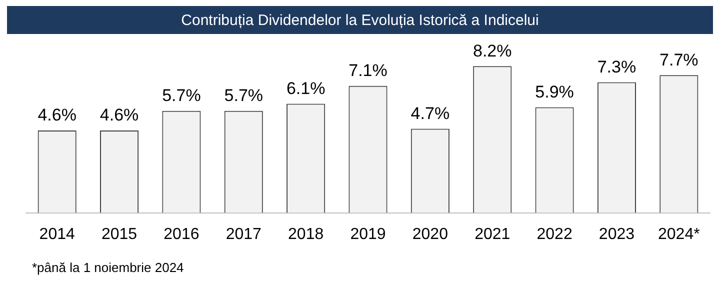 This screenshot has width=720, height=292. What do you see at coordinates (182, 234) in the screenshot?
I see `x-tick-label: 2016` at bounding box center [182, 234].